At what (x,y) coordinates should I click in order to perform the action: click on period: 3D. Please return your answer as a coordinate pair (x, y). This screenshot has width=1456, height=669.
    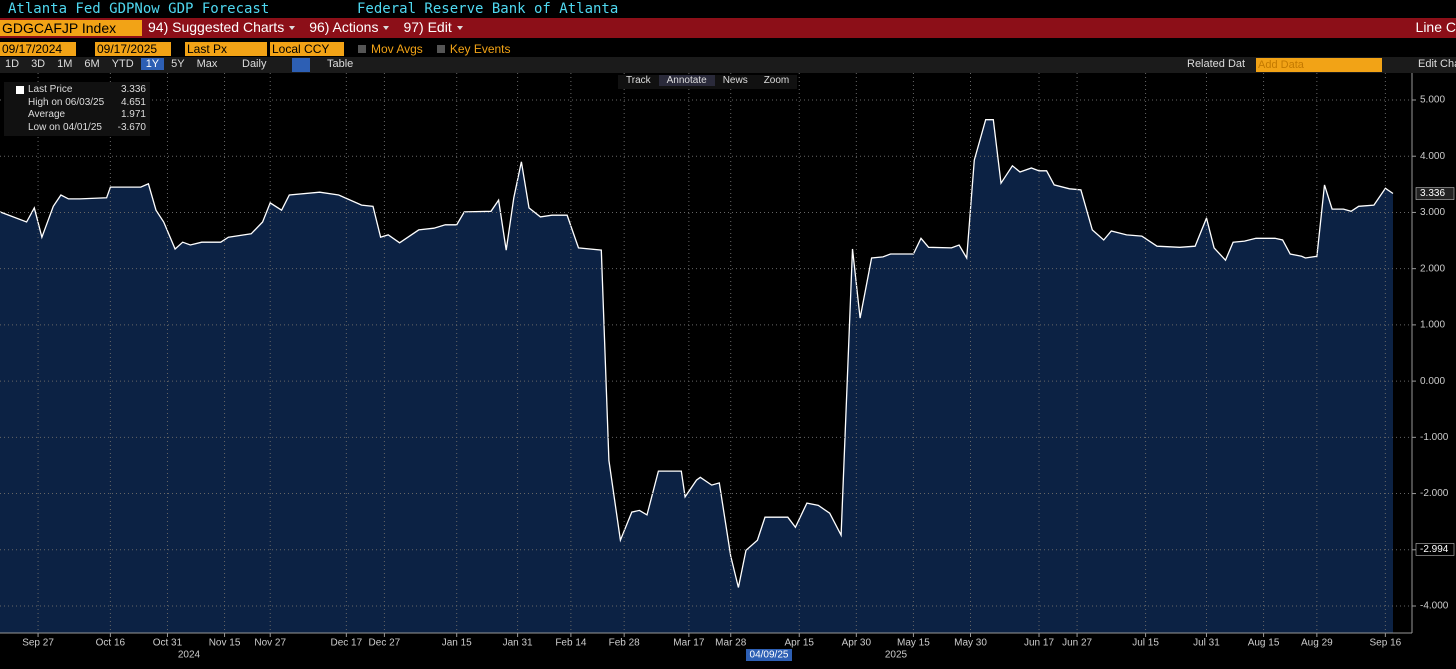
    Looking at the image, I should click on (38, 64).